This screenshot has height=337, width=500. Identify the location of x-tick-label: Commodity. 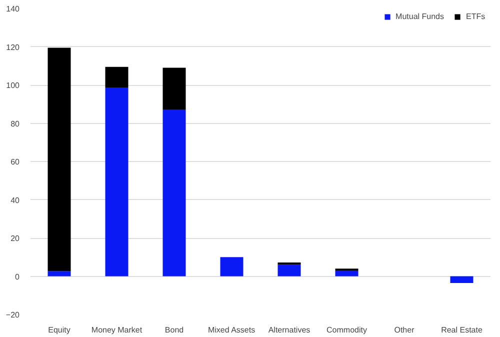
(346, 330).